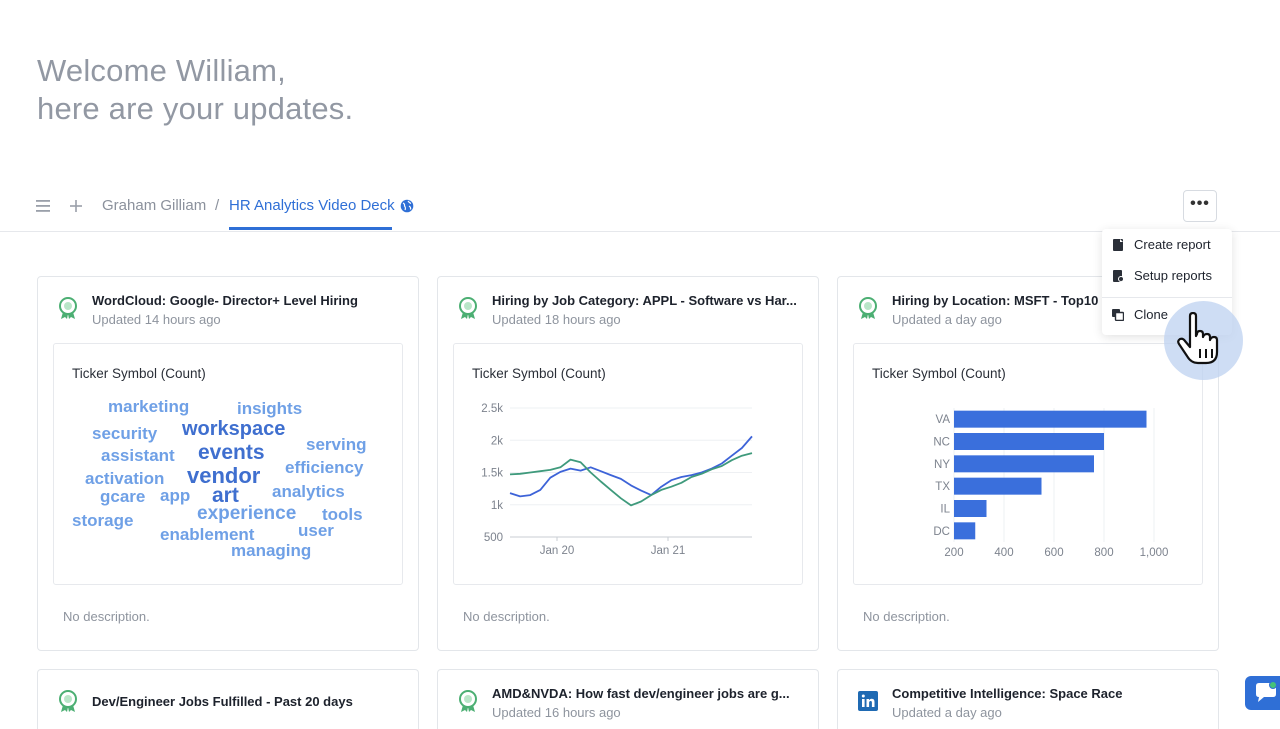 The height and width of the screenshot is (729, 1280). Describe the element at coordinates (556, 712) in the screenshot. I see `card-updated: Updated 16 hours ago` at that location.